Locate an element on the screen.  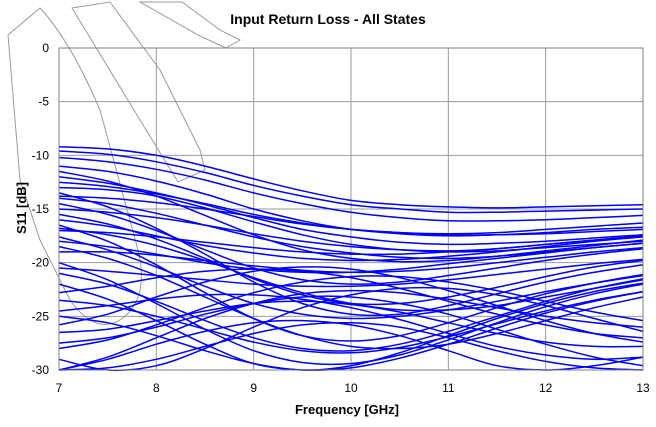
x-tick-label: 12 is located at coordinates (546, 388).